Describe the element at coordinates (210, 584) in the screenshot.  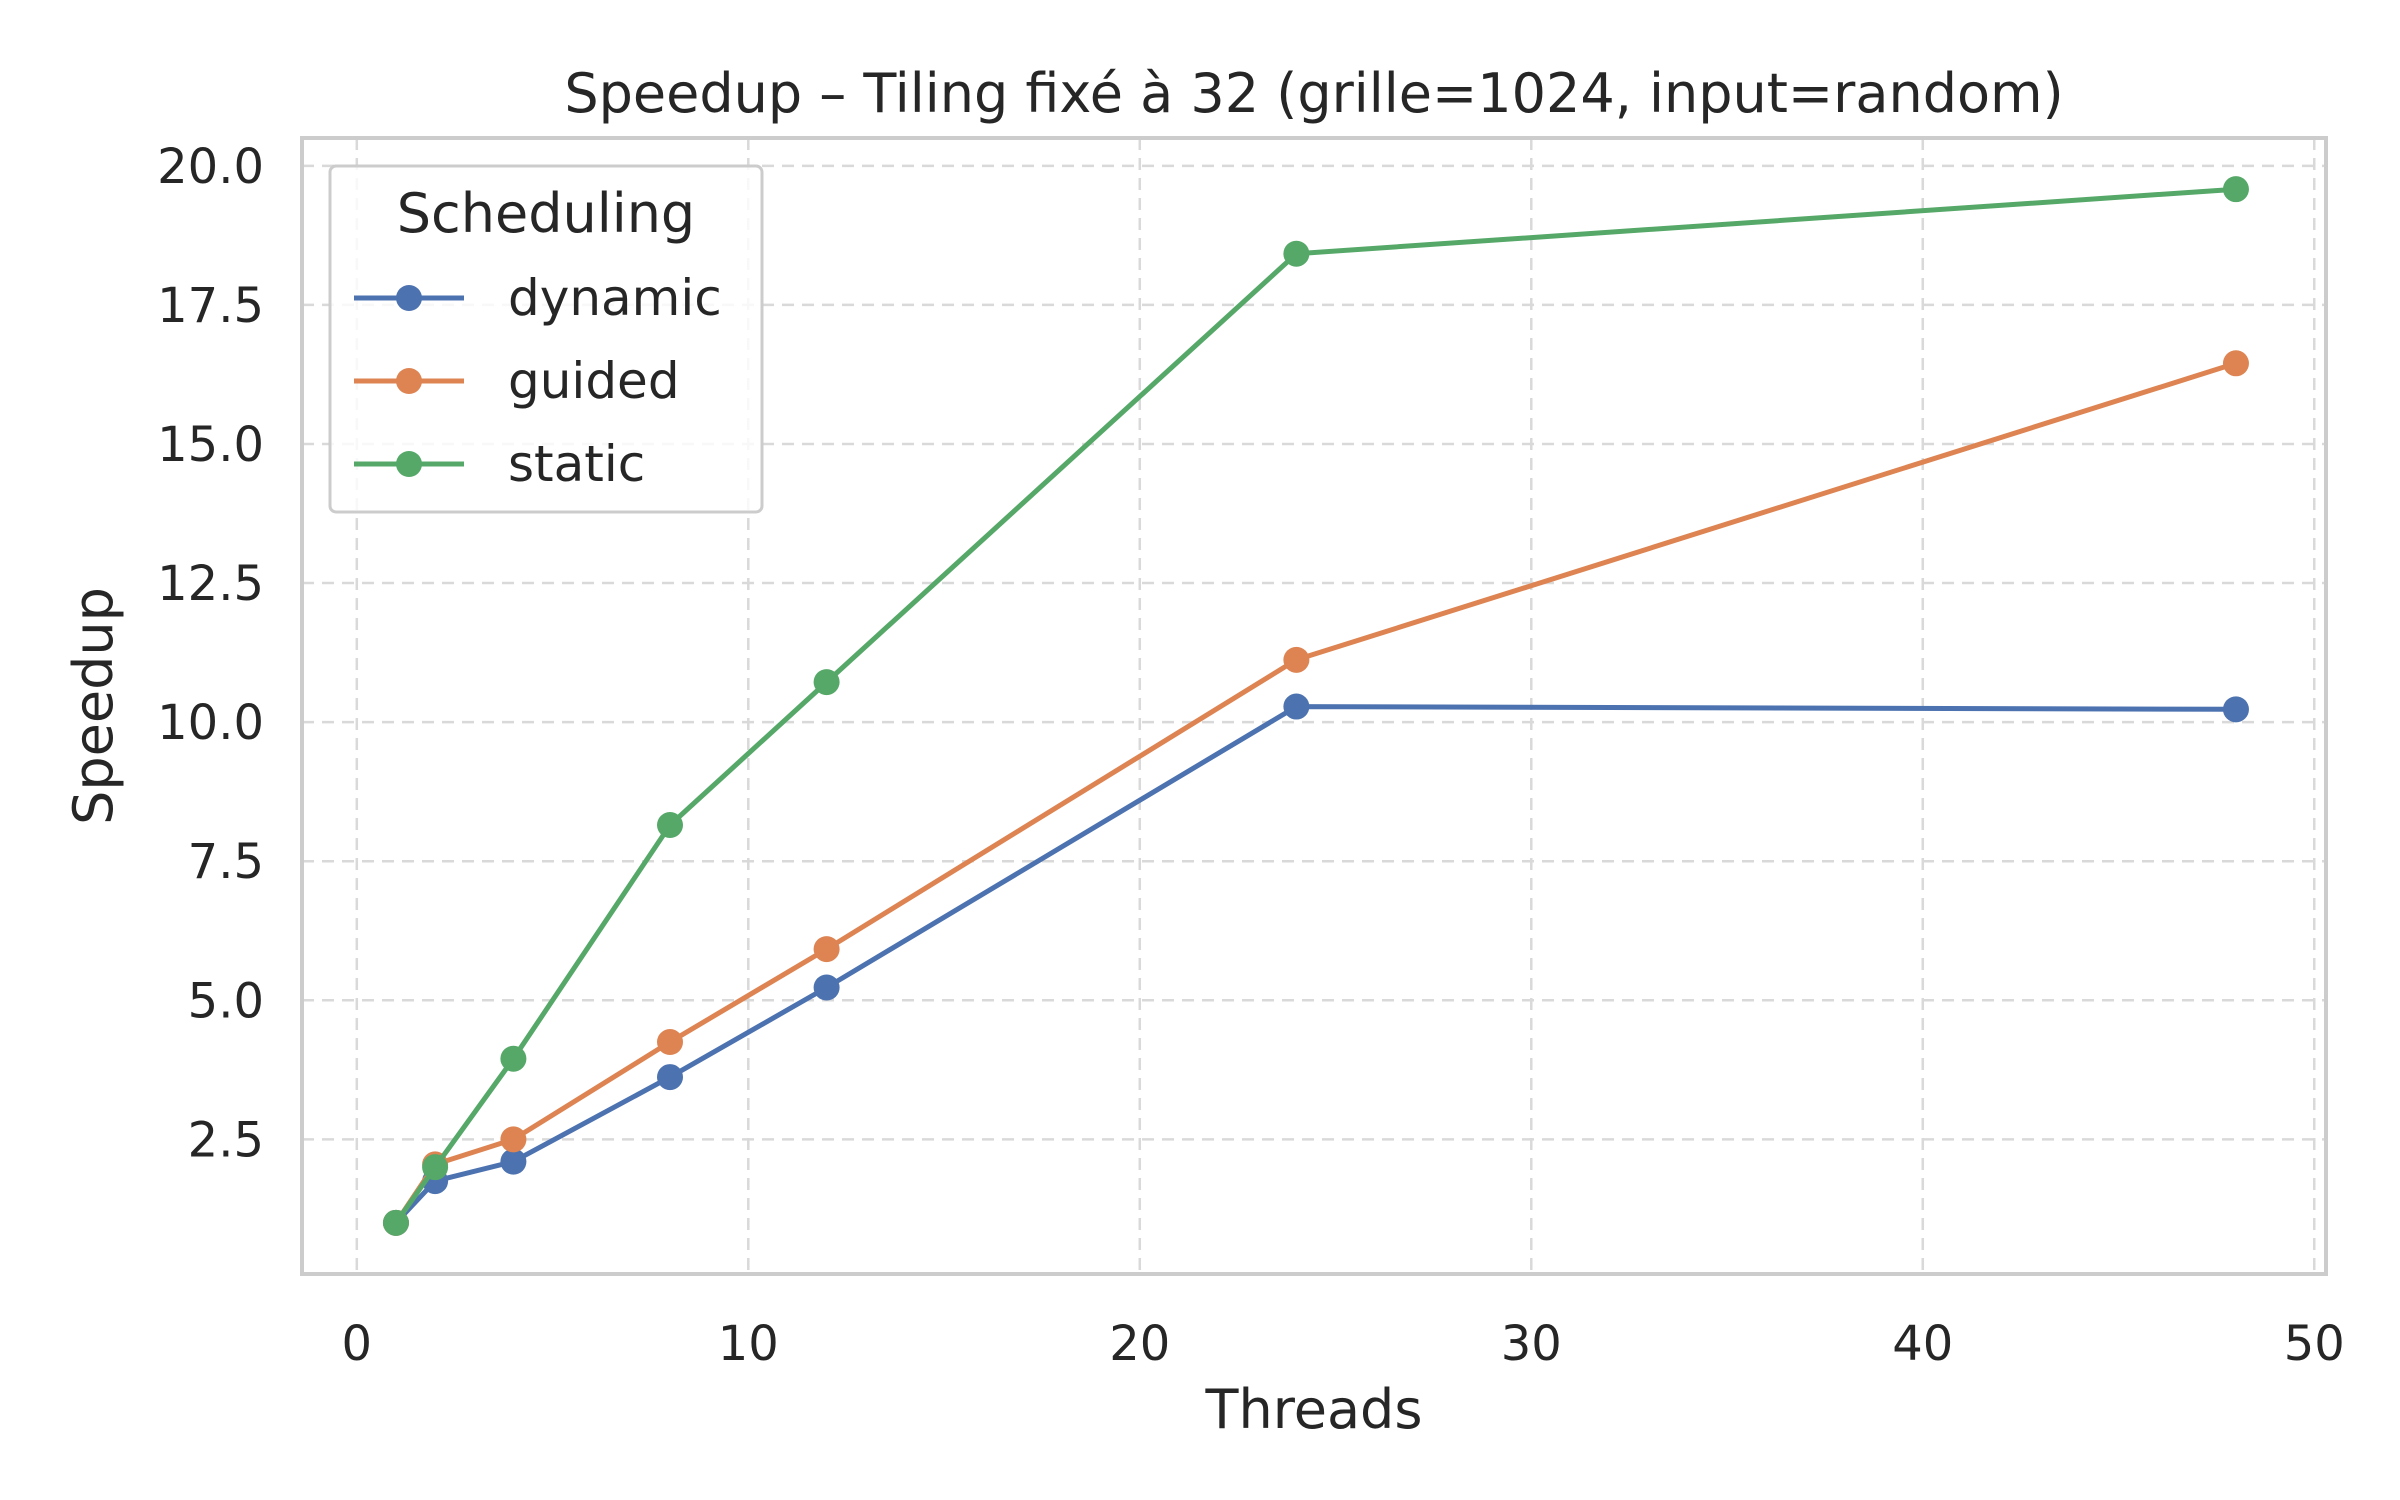
I see `y-tick-label: 12.5` at that location.